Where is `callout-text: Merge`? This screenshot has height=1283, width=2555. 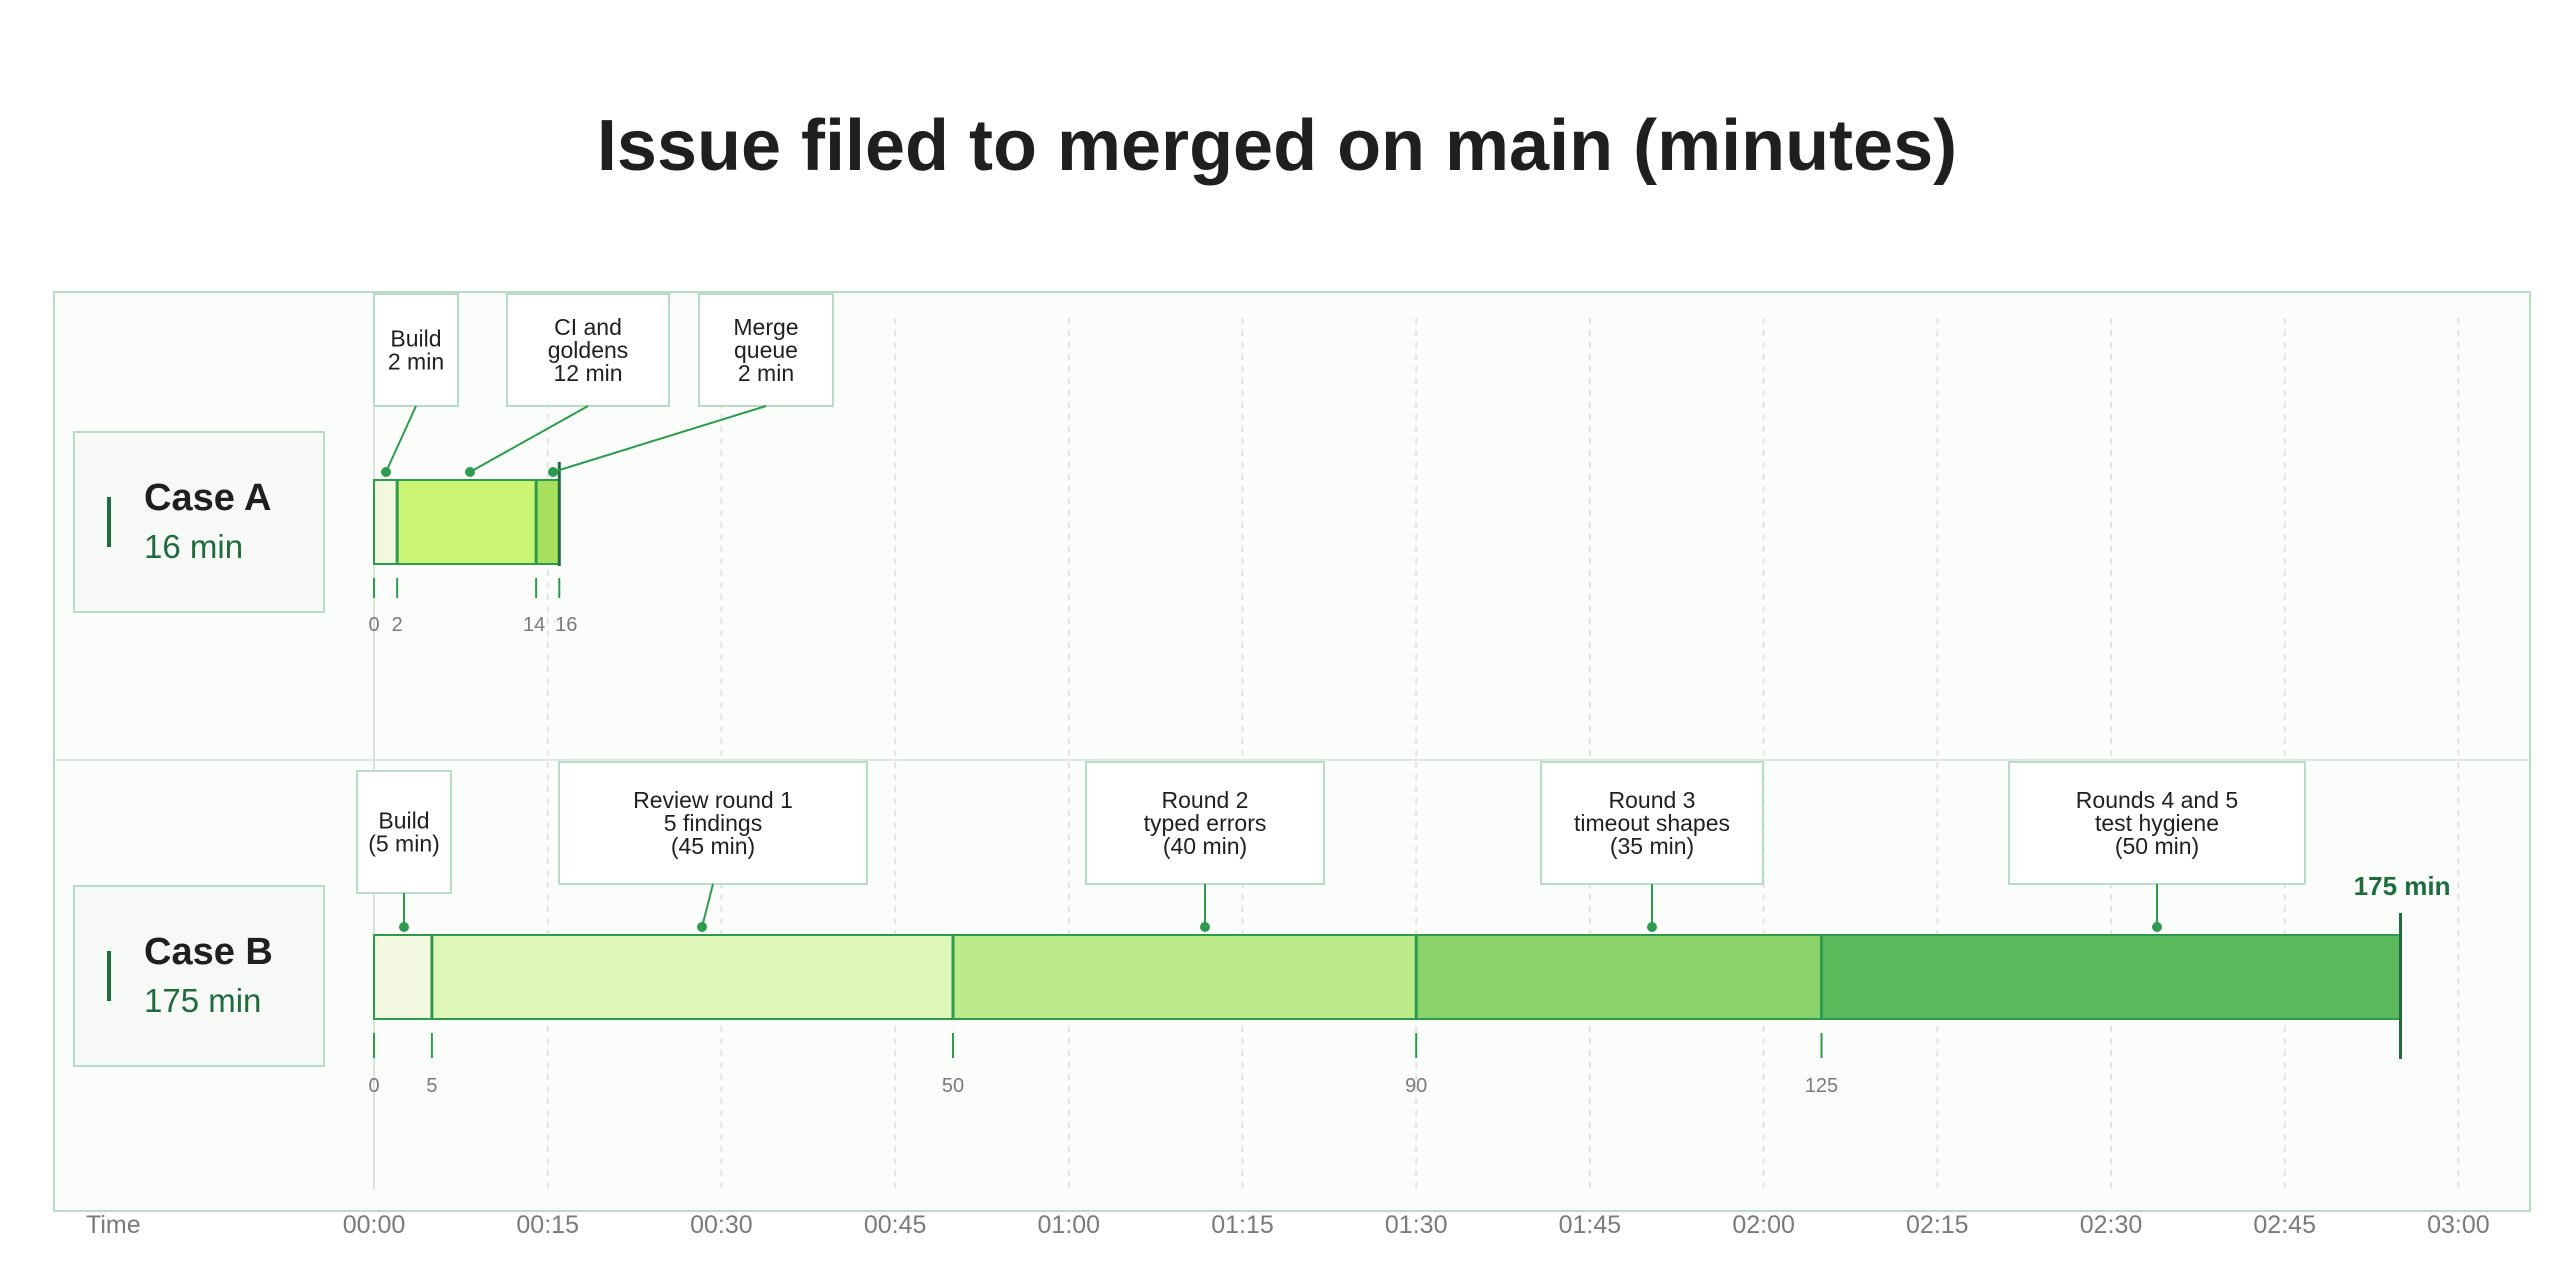 callout-text: Merge is located at coordinates (765, 327).